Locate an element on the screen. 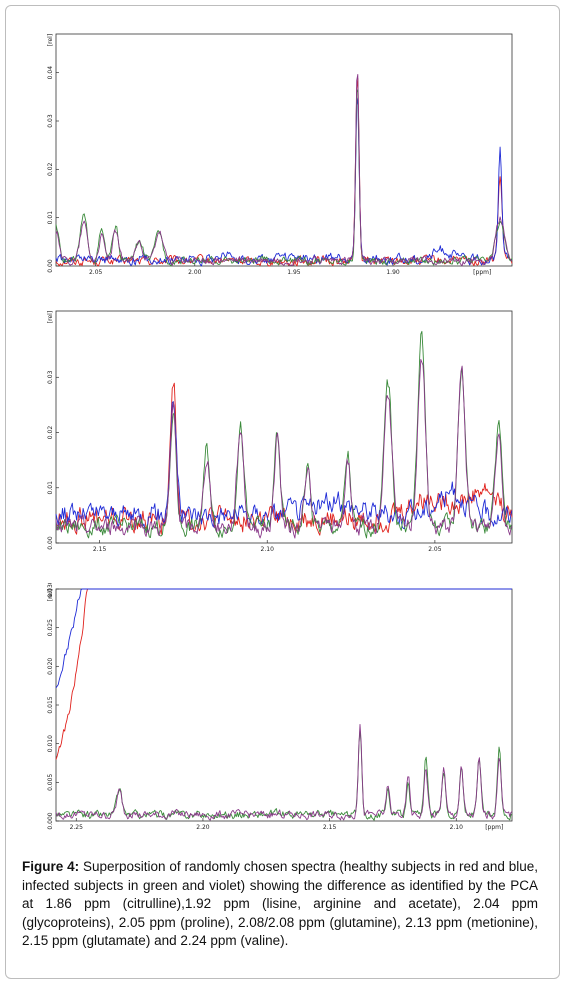 The image size is (567, 984). y-tick-label: 0.030 is located at coordinates (50, 590).